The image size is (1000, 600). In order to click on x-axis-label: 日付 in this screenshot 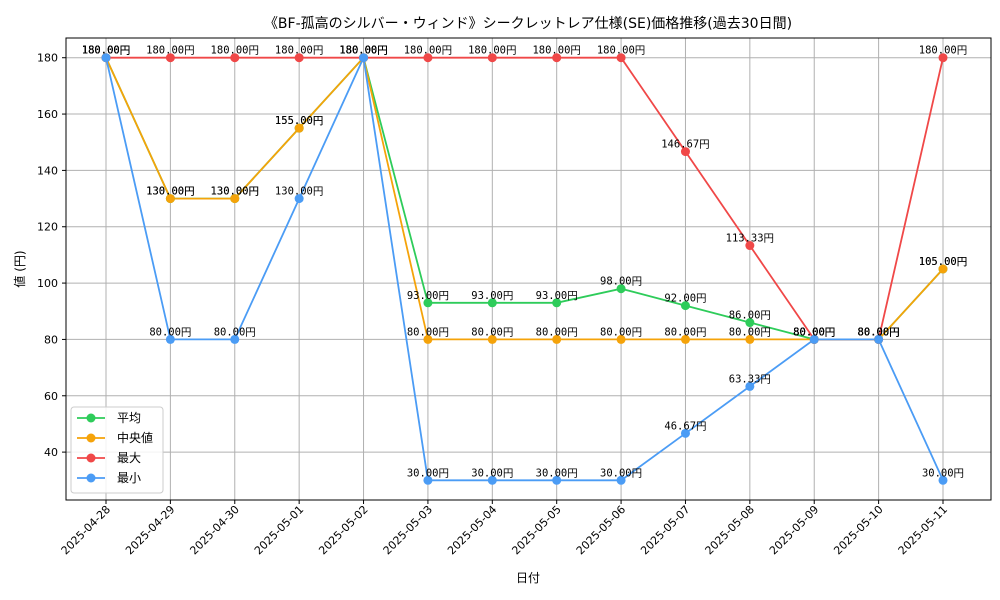, I will do `click(528, 578)`.